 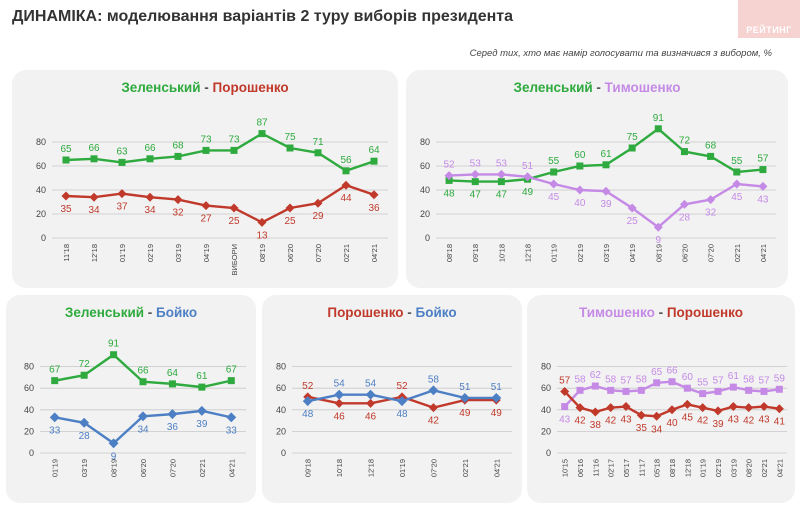 I want to click on x-tick-label: 11'18, so click(x=66, y=253).